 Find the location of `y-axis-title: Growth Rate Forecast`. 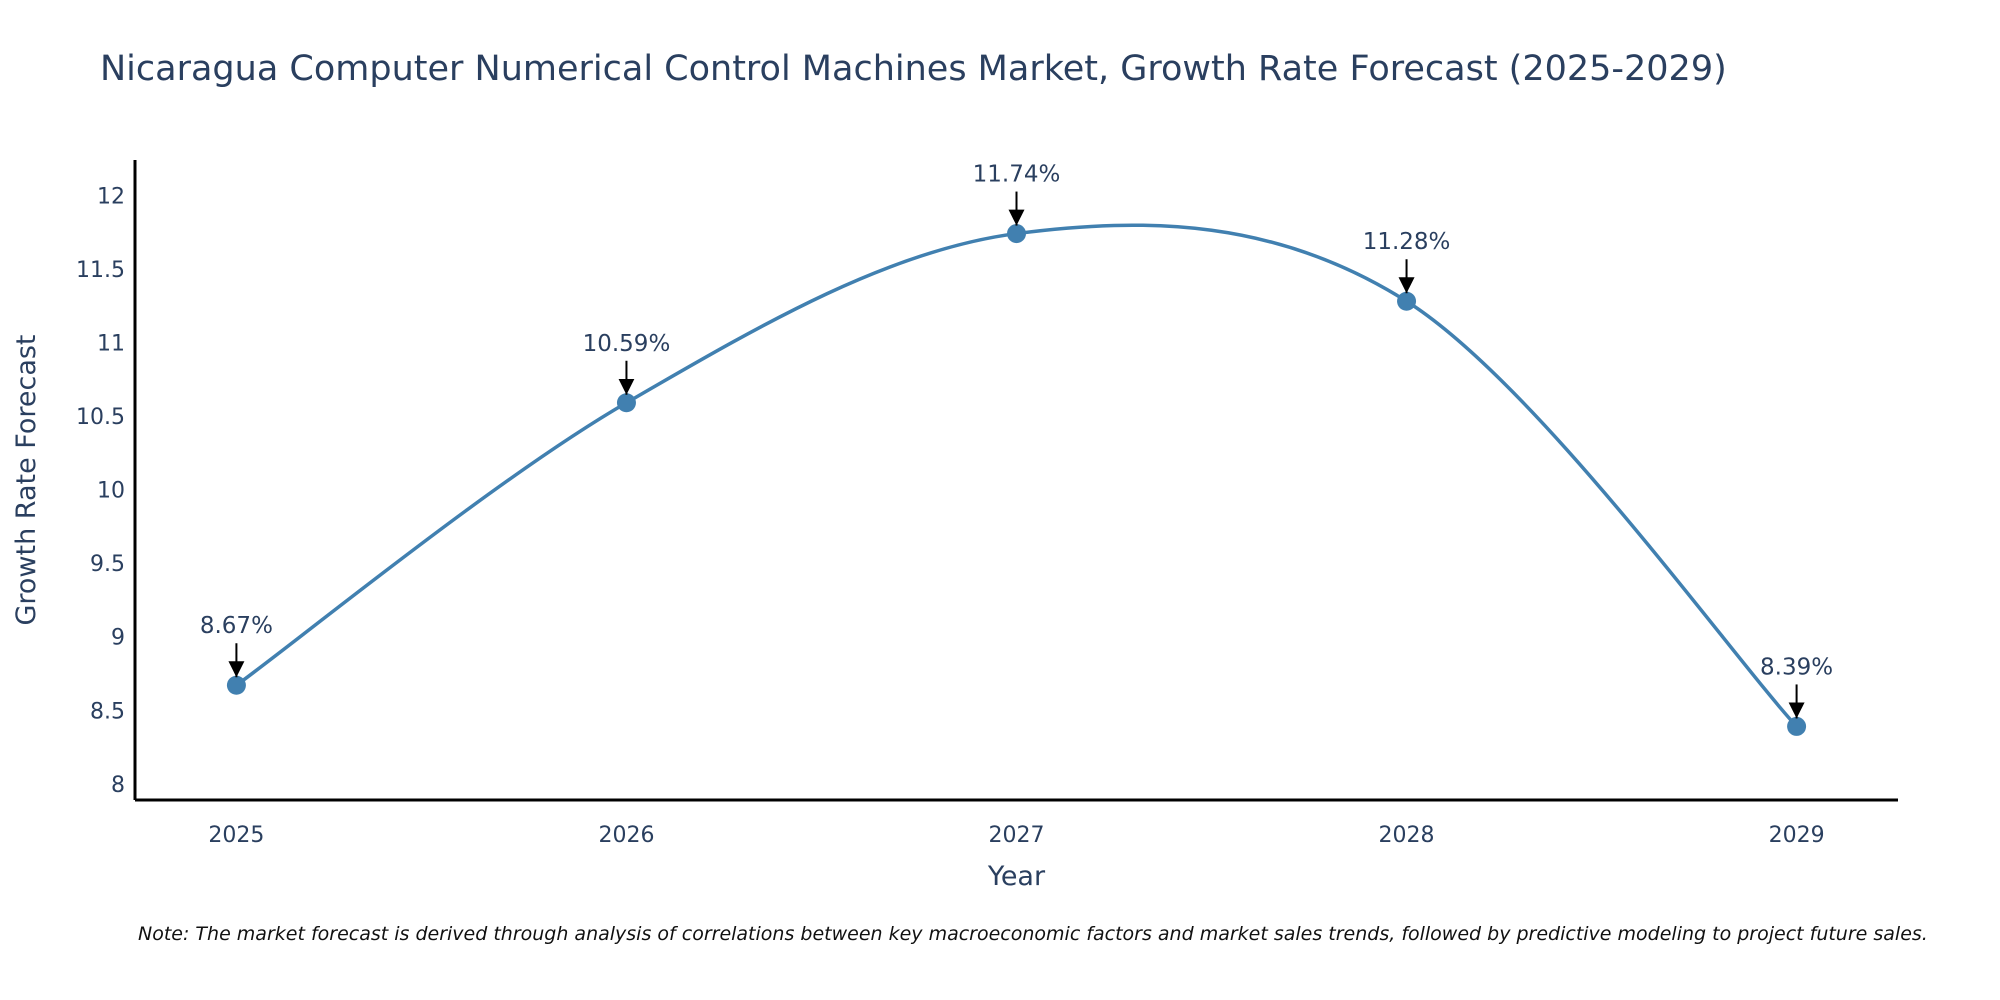

y-axis-title: Growth Rate Forecast is located at coordinates (26, 479).